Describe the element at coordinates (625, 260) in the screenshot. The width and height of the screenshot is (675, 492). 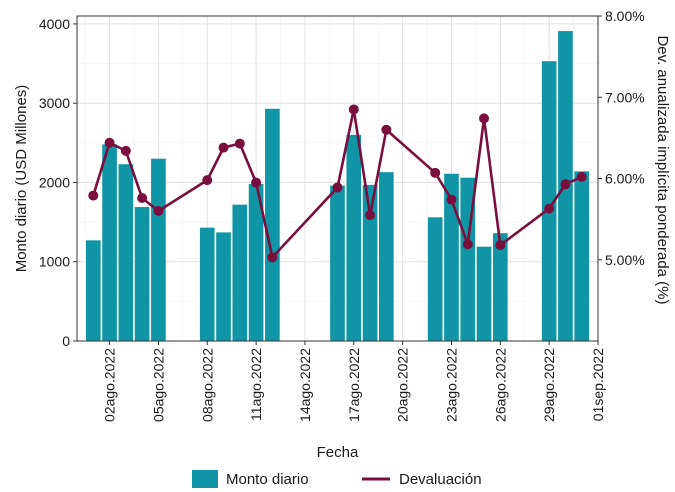
I see `right-tick-label: 5.00%` at that location.